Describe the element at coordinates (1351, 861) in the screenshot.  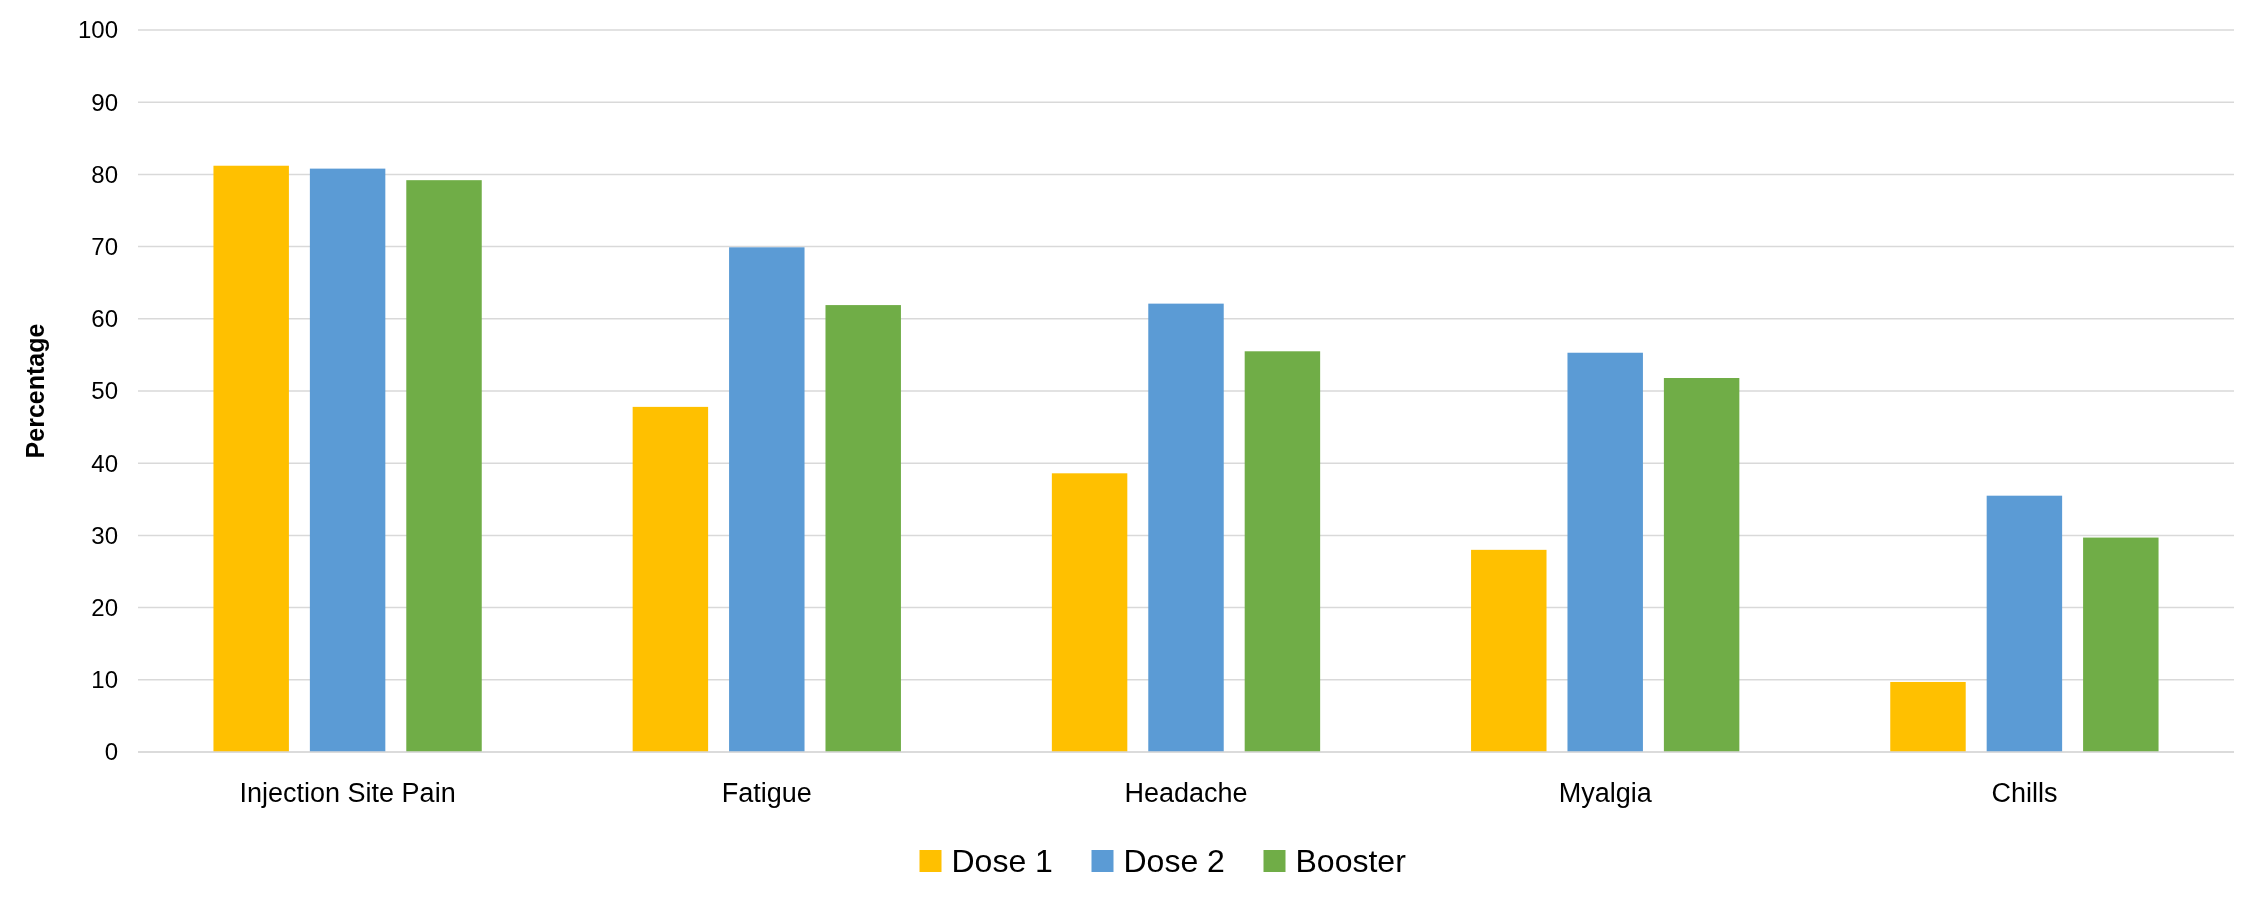
I see `legend-label: Booster` at that location.